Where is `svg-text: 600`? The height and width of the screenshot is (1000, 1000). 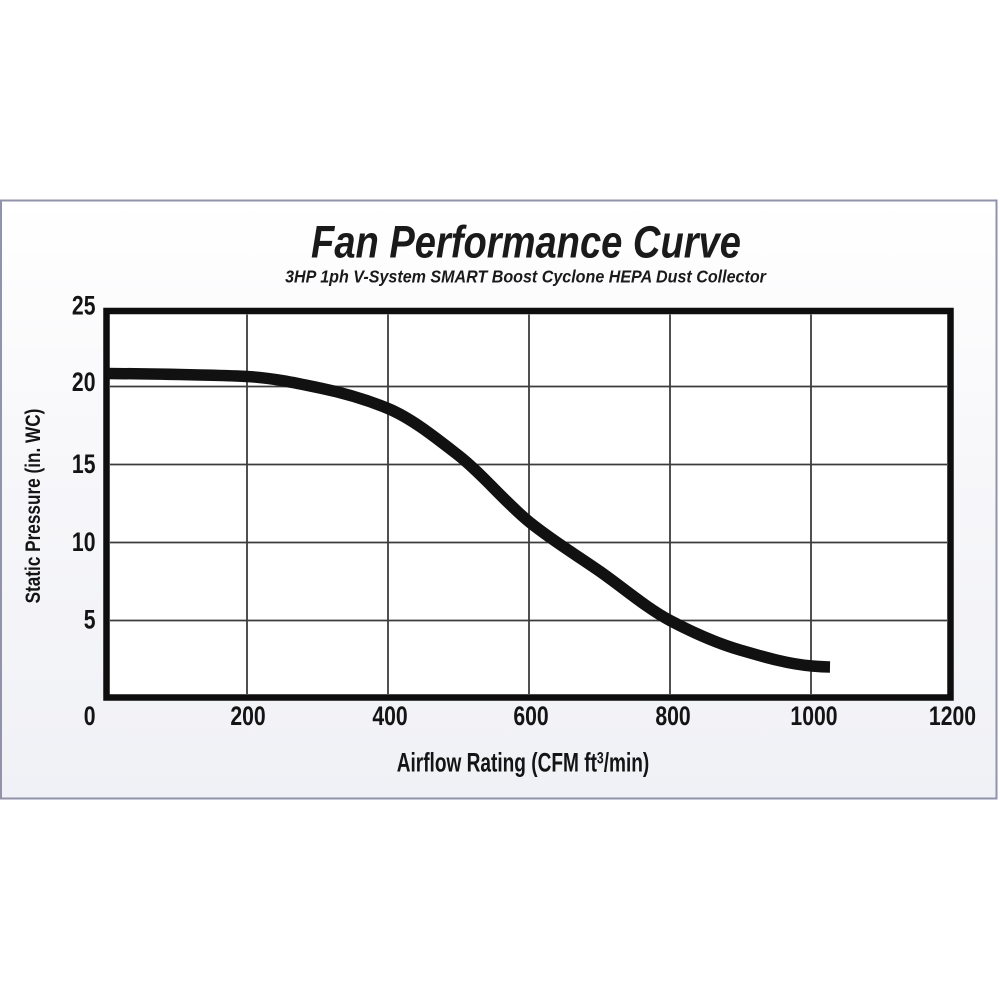
svg-text: 600 is located at coordinates (530, 717).